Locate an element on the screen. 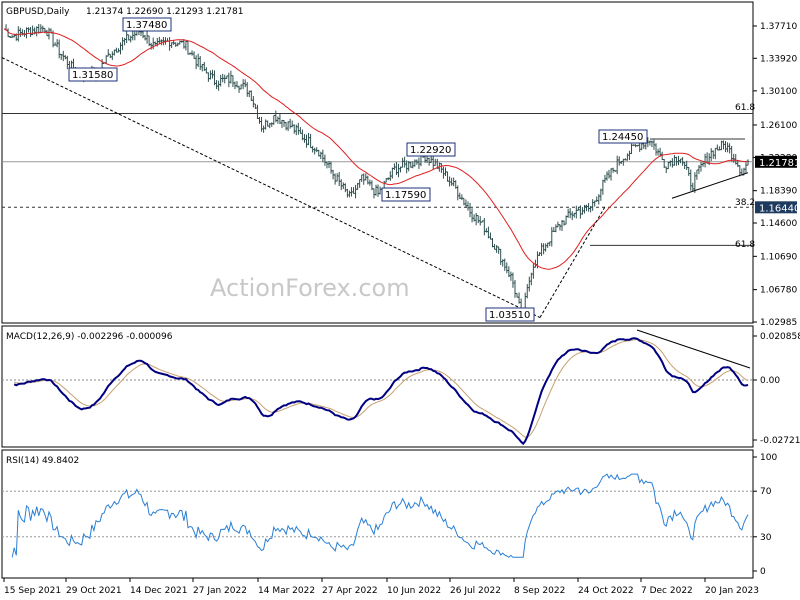 The width and height of the screenshot is (800, 600). price-annotation: 1.31580 is located at coordinates (93, 74).